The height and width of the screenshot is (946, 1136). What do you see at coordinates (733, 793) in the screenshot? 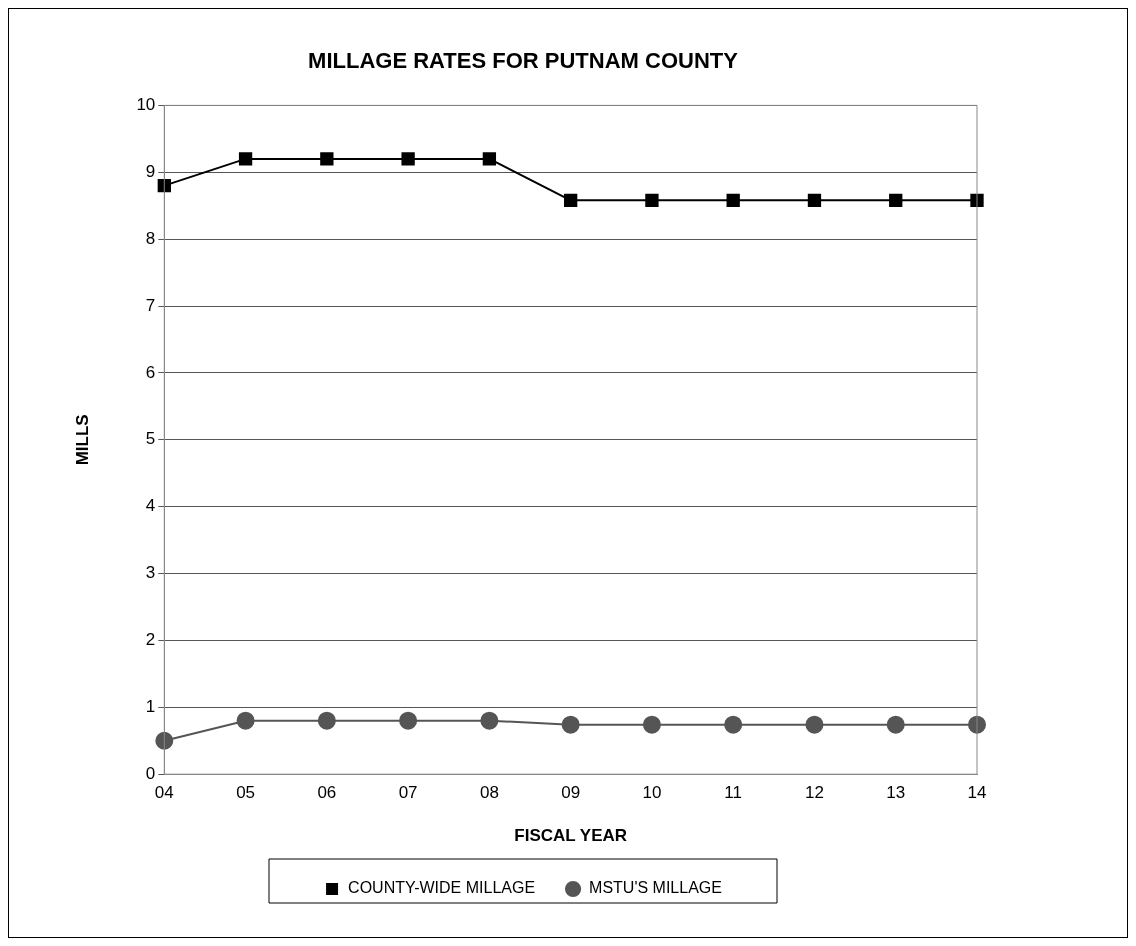
I see `x-tick-label: 11` at bounding box center [733, 793].